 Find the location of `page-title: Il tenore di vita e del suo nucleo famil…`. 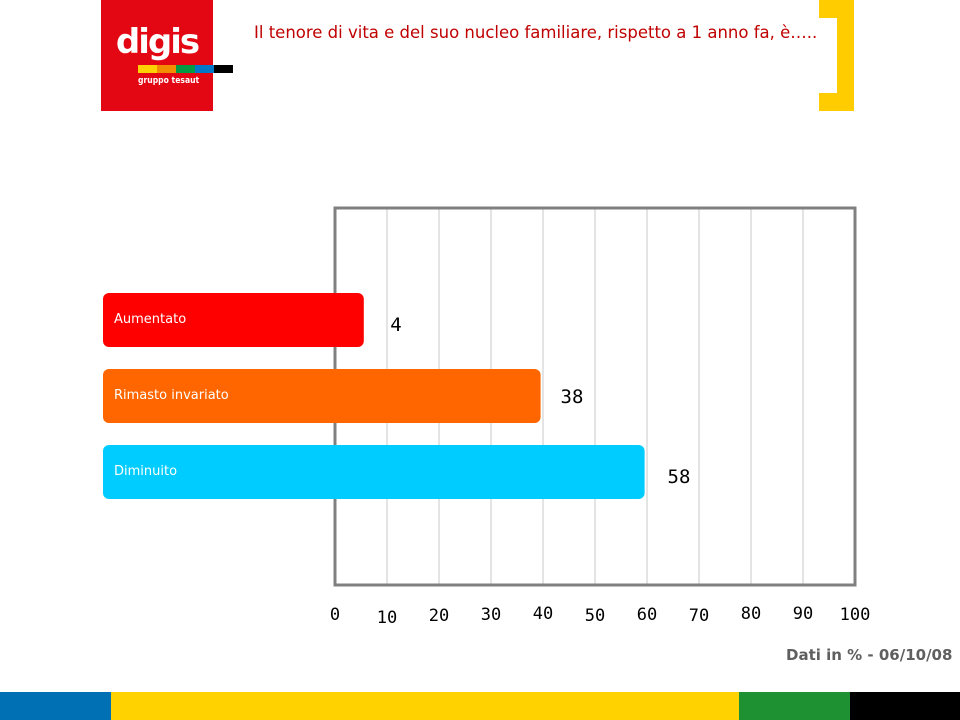

page-title: Il tenore di vita e del suo nucleo famil… is located at coordinates (536, 32).